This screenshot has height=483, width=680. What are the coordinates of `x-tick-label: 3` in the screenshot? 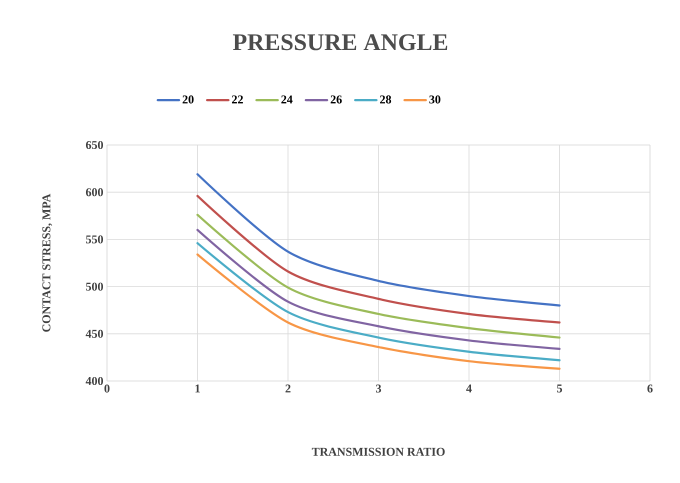 It's located at (379, 388).